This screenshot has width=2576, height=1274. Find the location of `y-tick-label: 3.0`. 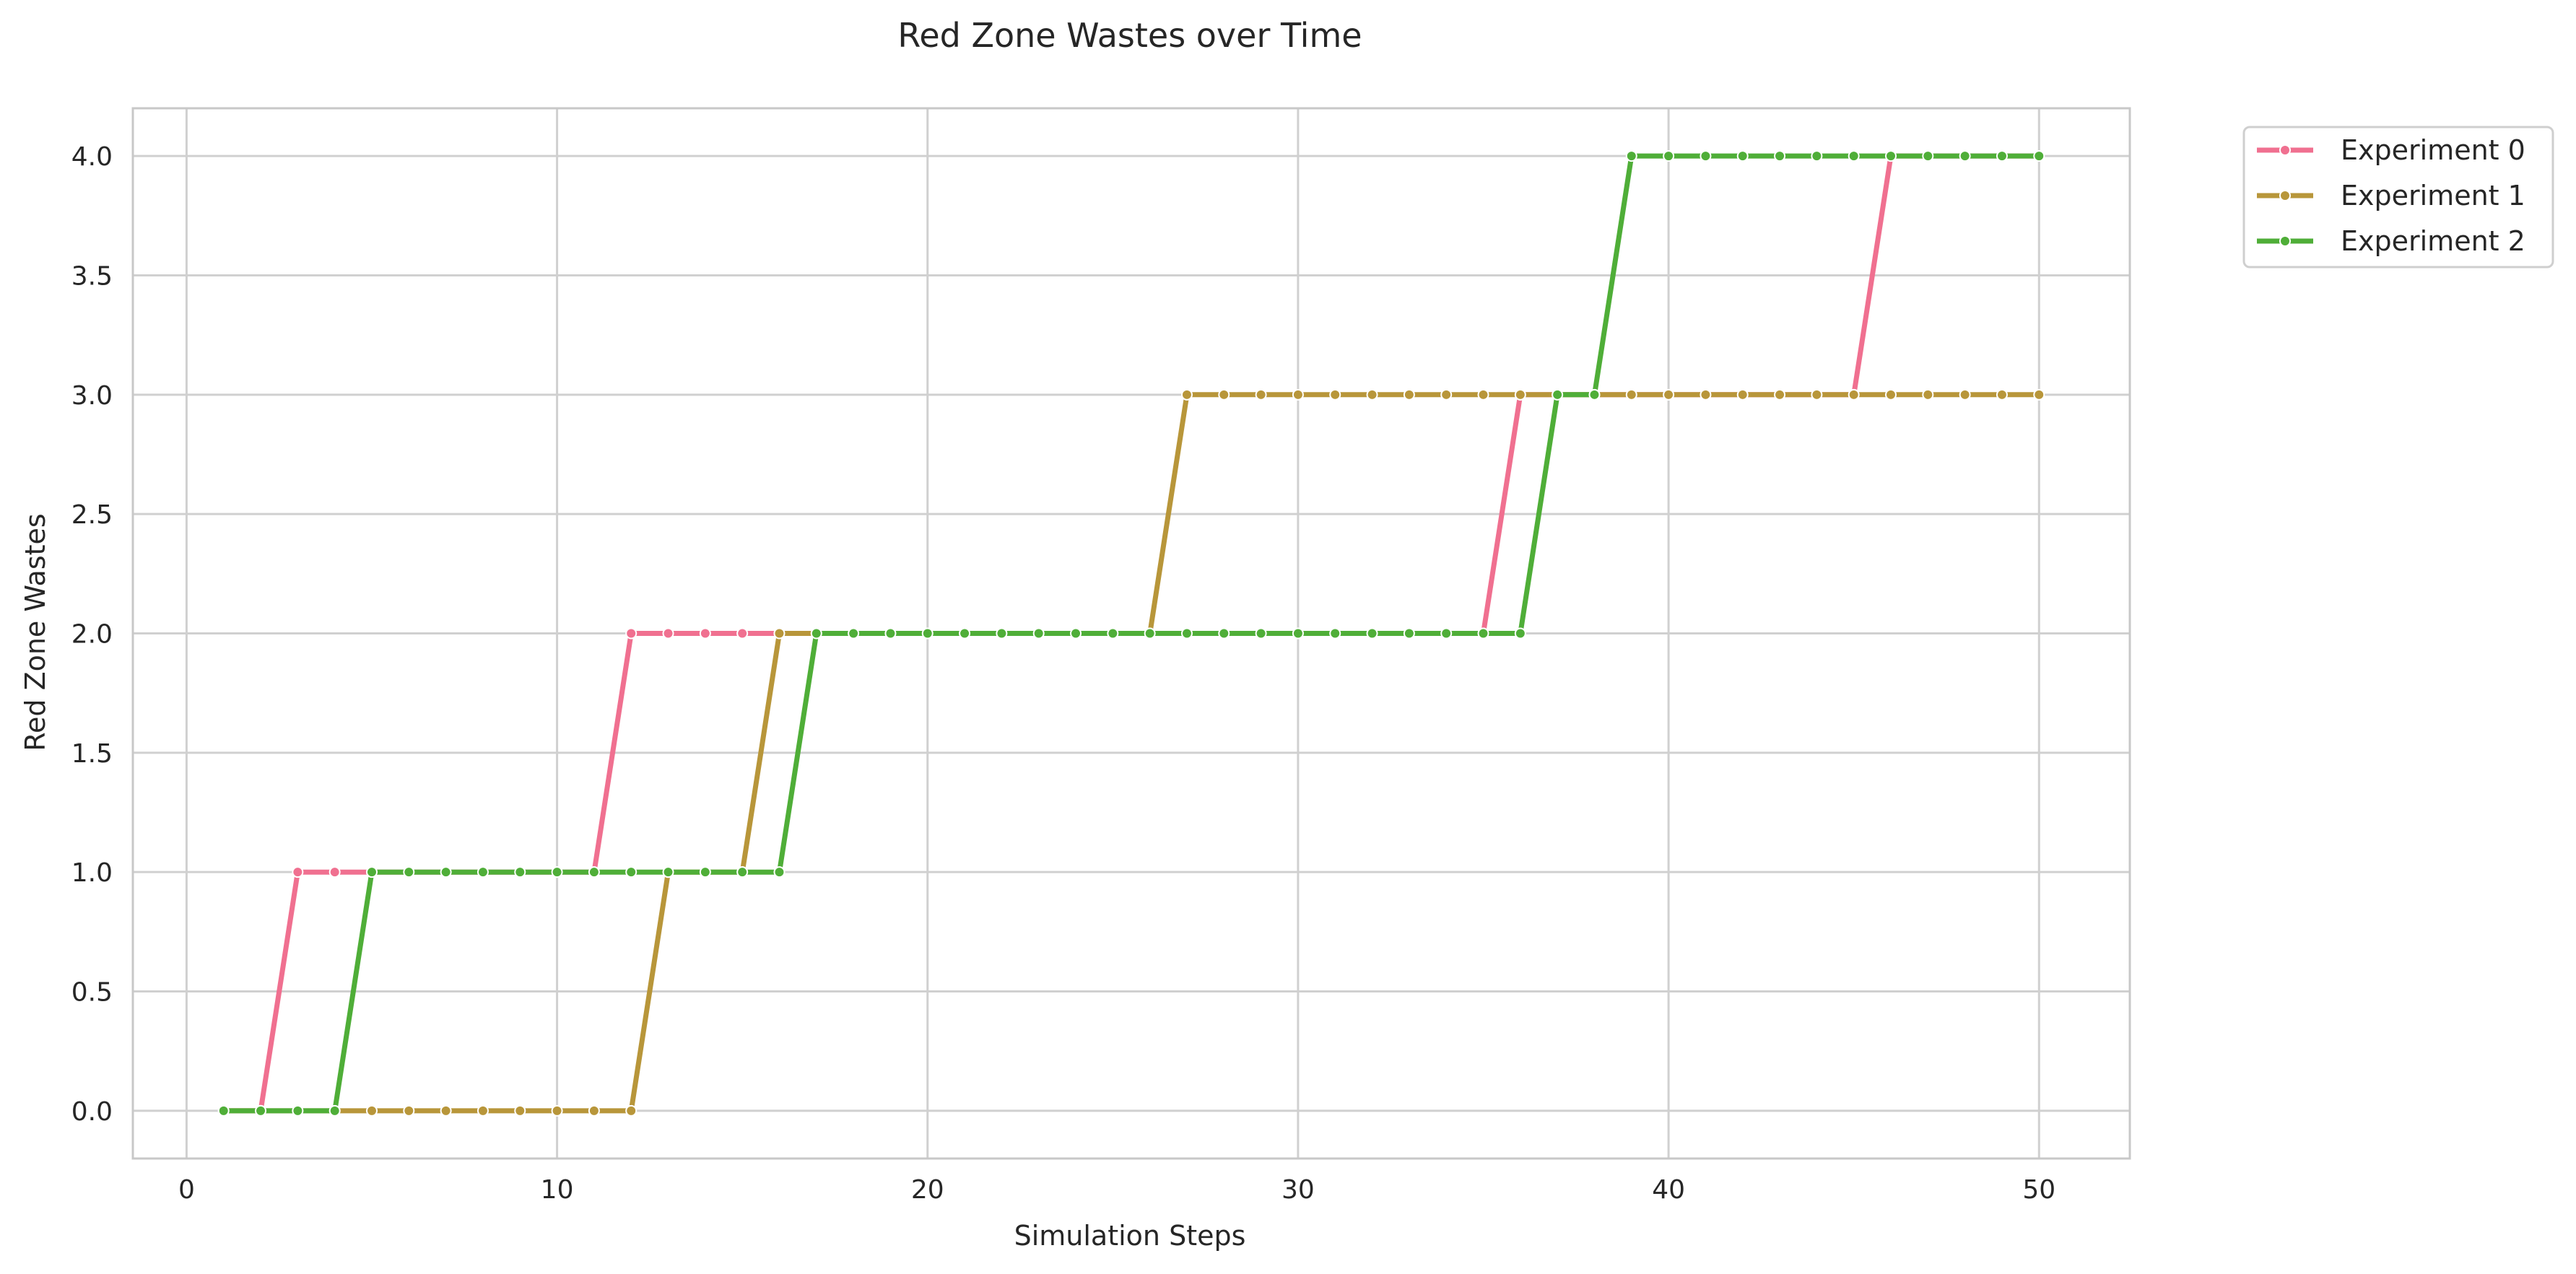

y-tick-label: 3.0 is located at coordinates (92, 396).